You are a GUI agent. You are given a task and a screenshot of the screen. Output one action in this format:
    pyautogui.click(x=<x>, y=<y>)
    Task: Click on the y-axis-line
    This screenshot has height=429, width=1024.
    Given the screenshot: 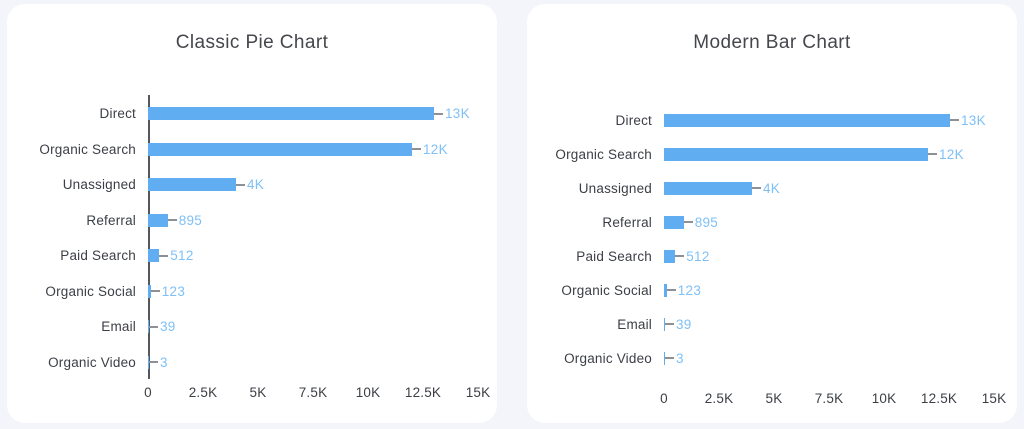 What is the action you would take?
    pyautogui.click(x=149, y=237)
    